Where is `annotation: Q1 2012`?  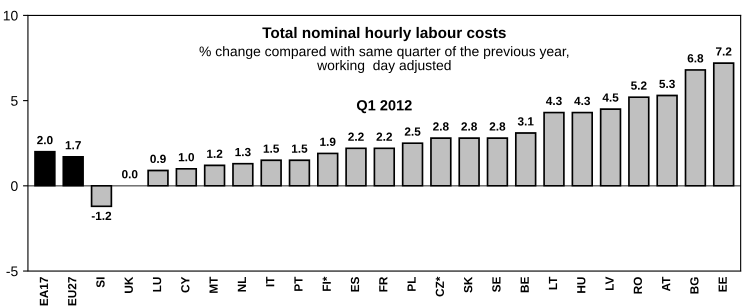 annotation: Q1 2012 is located at coordinates (384, 107).